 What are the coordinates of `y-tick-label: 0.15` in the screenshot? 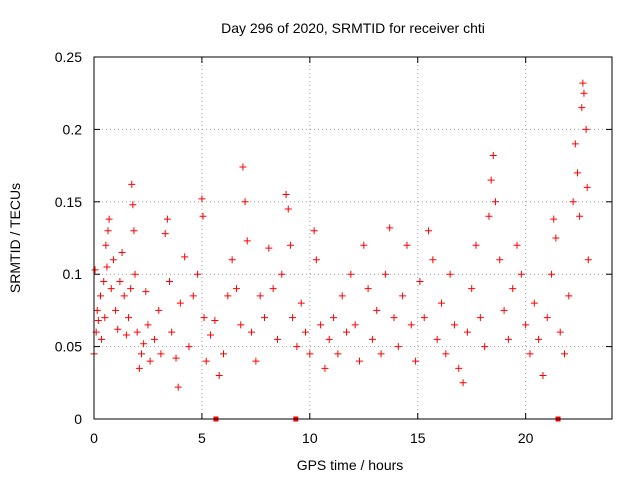 It's located at (68, 202).